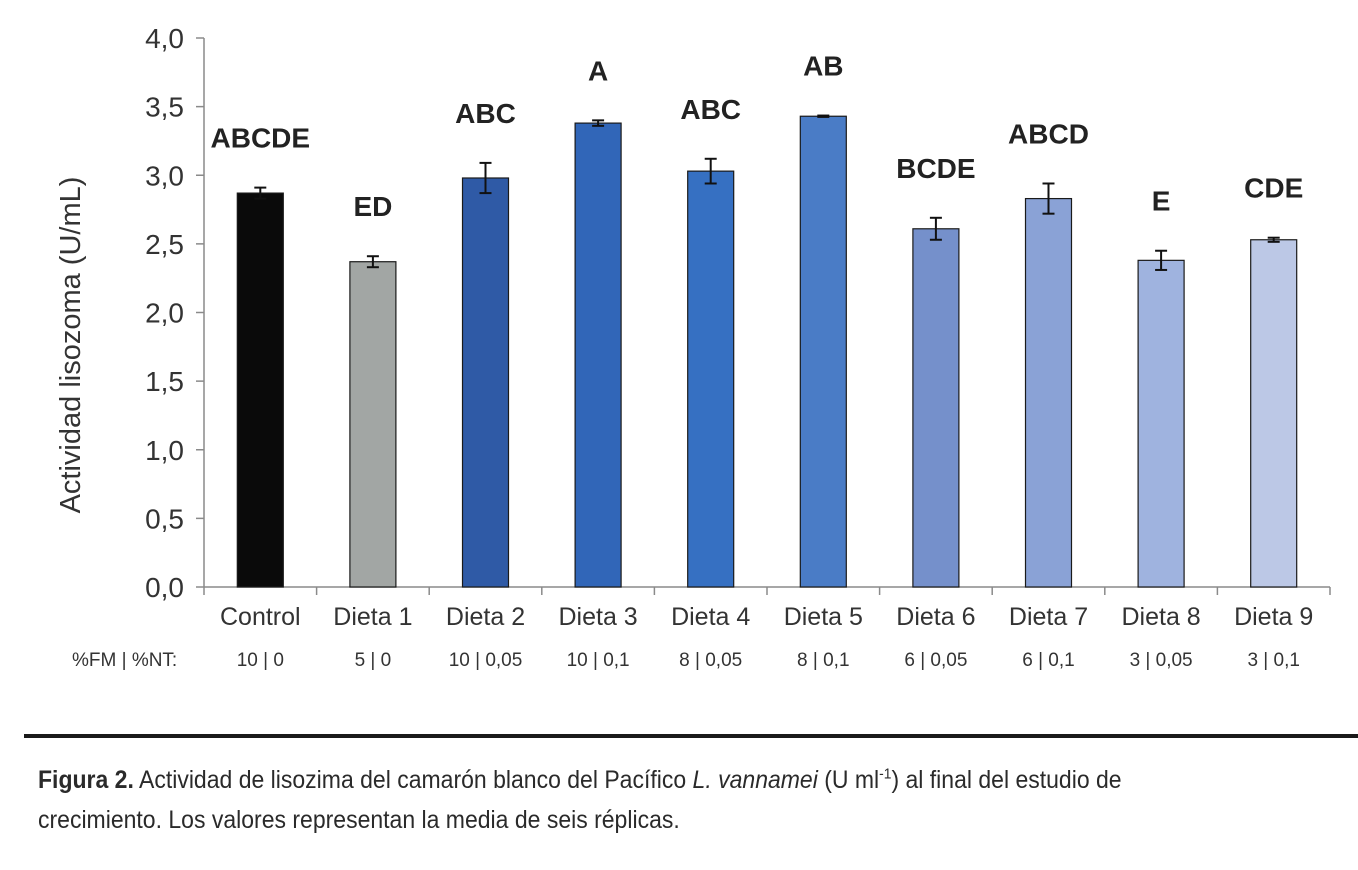 This screenshot has width=1358, height=870. I want to click on y-tick-label: 3,5, so click(164, 107).